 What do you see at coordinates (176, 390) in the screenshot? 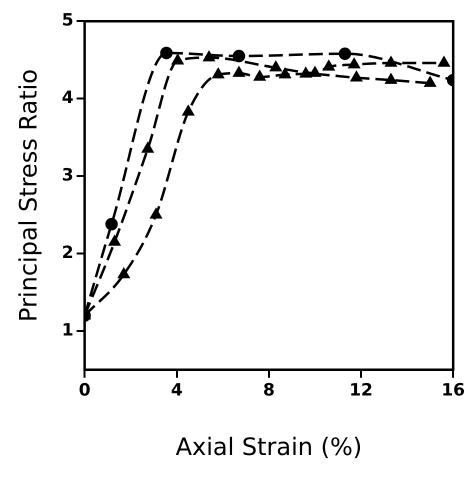
I see `x-tick-label: 4` at bounding box center [176, 390].